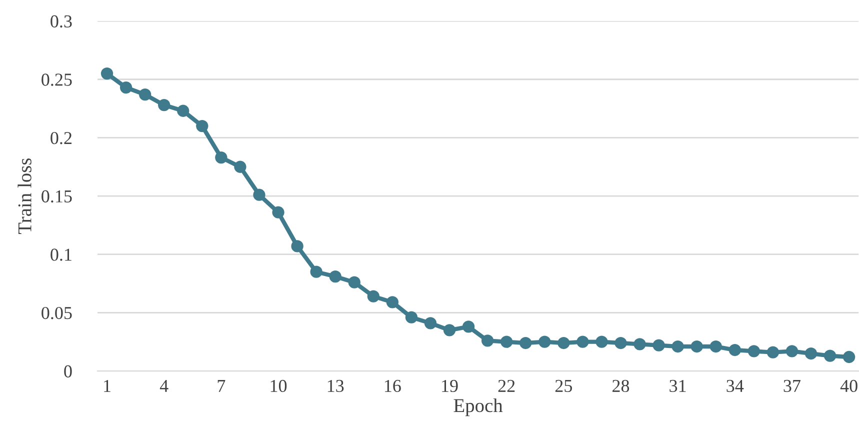 The height and width of the screenshot is (443, 859). I want to click on y-tick-label: 0.25, so click(57, 80).